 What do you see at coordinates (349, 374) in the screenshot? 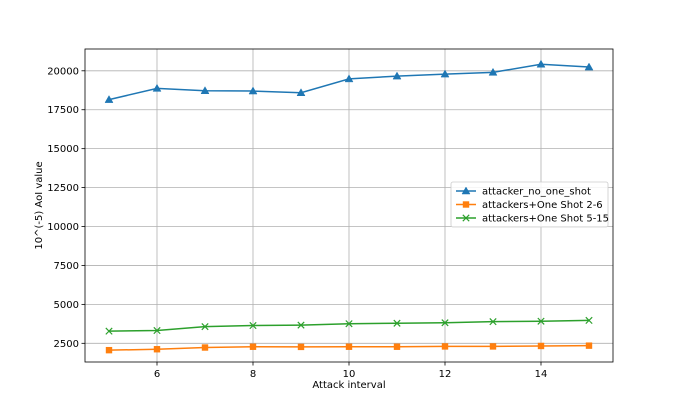
I see `x-tick-label: 10` at bounding box center [349, 374].